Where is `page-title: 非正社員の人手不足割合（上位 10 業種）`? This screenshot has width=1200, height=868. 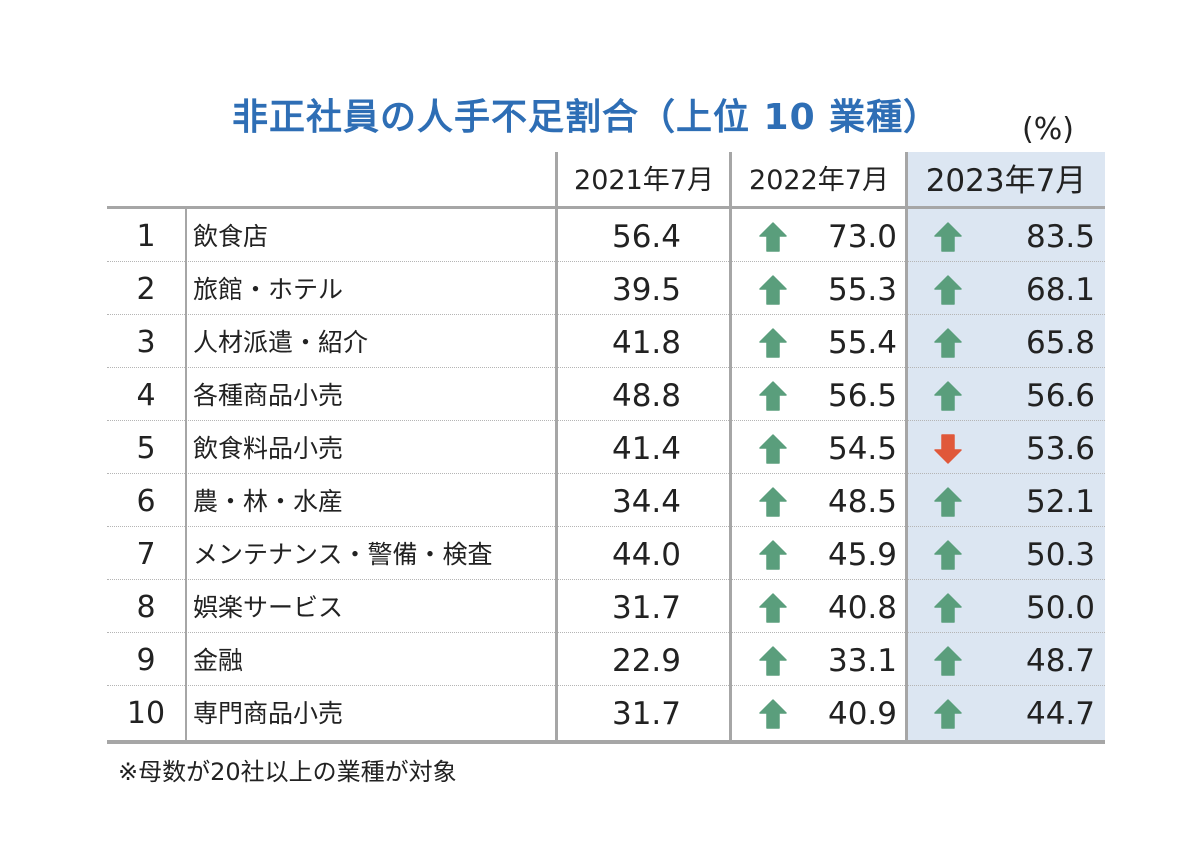
page-title: 非正社員の人手不足割合（上位 10 業種） is located at coordinates (586, 117).